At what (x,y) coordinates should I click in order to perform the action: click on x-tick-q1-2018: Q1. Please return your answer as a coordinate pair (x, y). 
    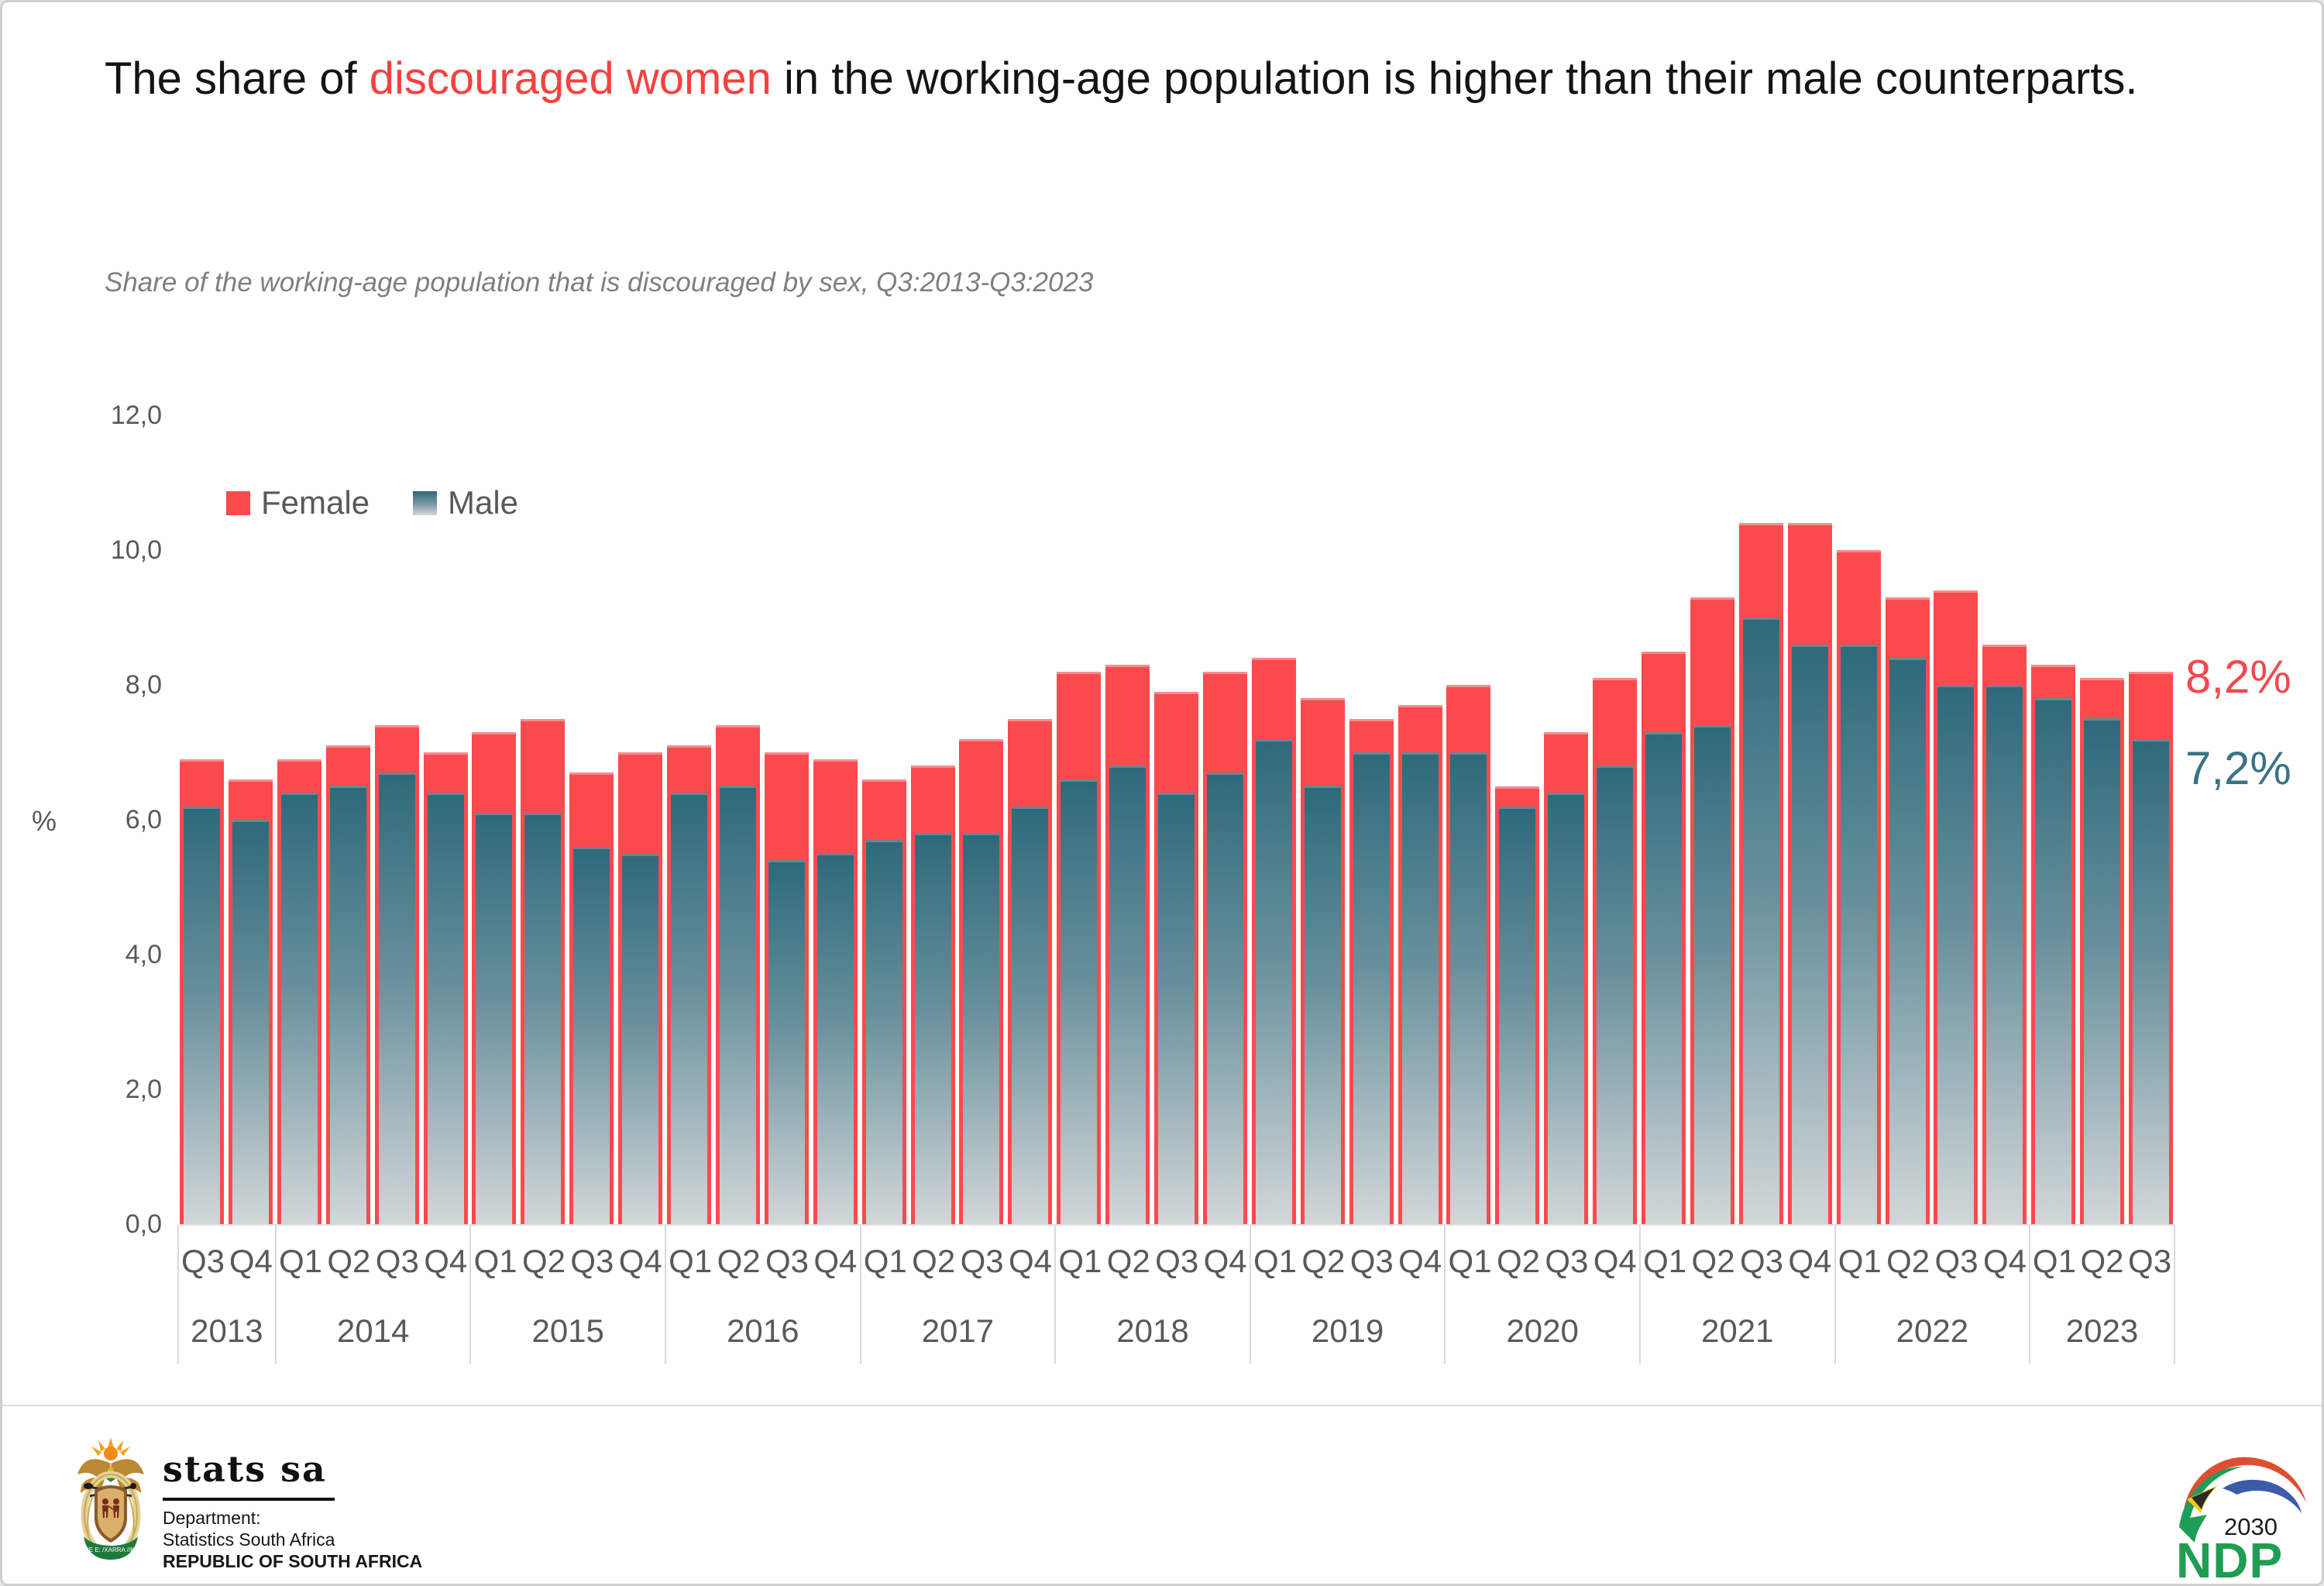
    Looking at the image, I should click on (1080, 1261).